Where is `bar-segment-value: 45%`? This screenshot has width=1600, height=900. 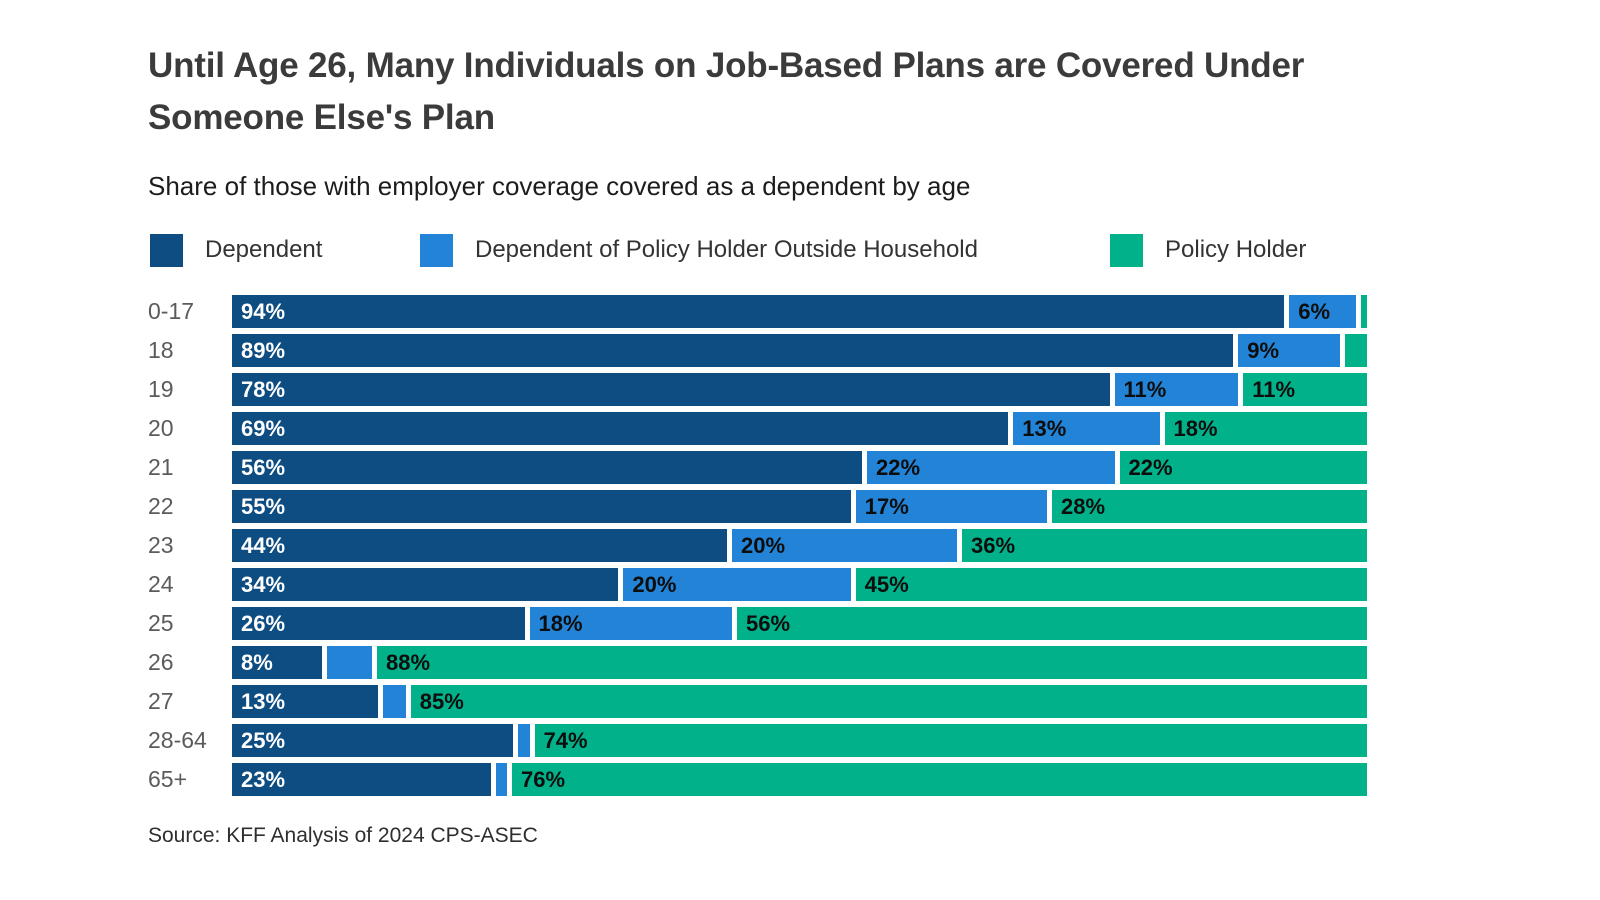 bar-segment-value: 45% is located at coordinates (886, 584).